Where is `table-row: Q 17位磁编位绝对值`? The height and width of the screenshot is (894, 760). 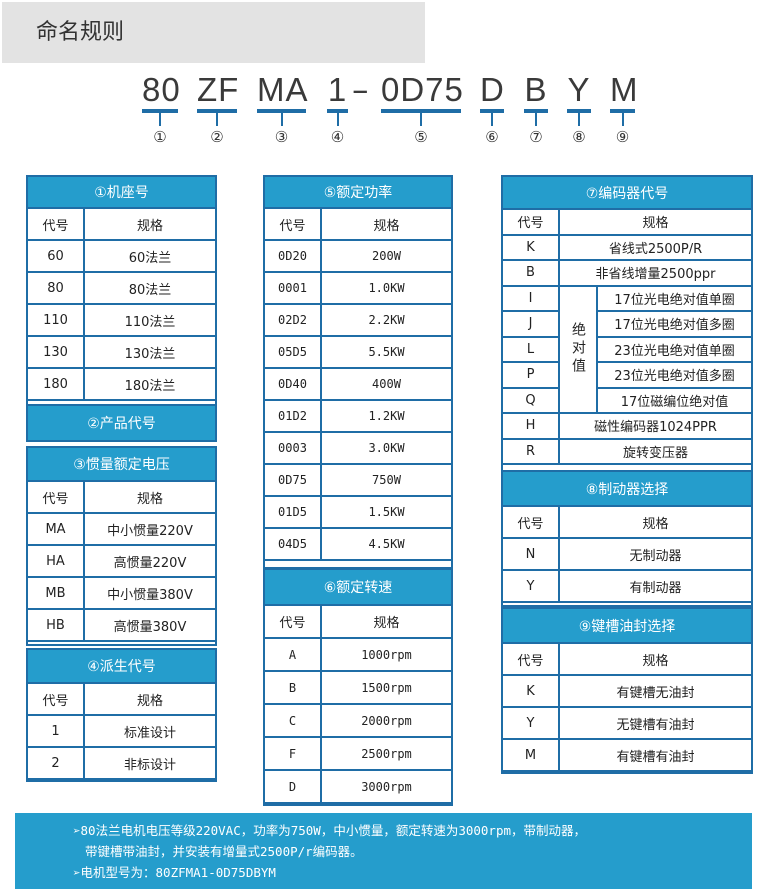
table-row: Q 17位磁编位绝对值 is located at coordinates (627, 400).